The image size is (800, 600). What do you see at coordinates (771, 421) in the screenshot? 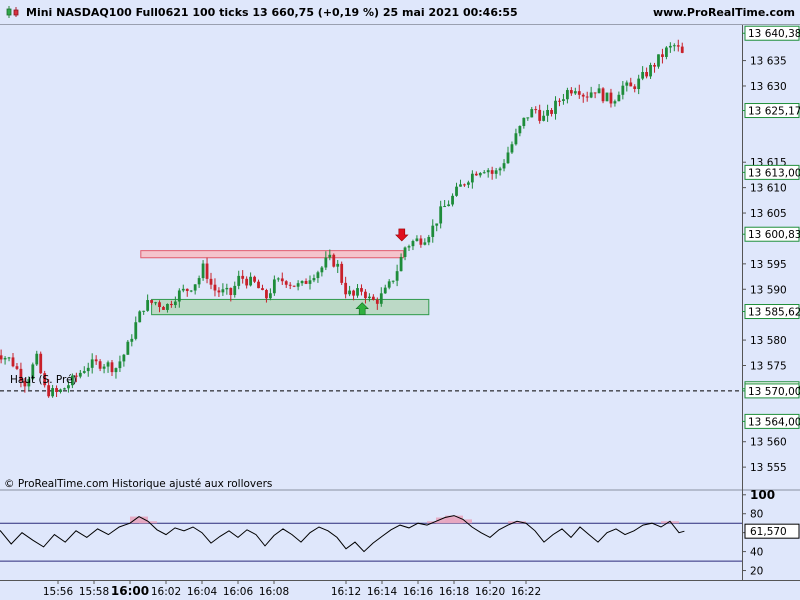
I see `price-tag: 13 564,00` at bounding box center [771, 421].